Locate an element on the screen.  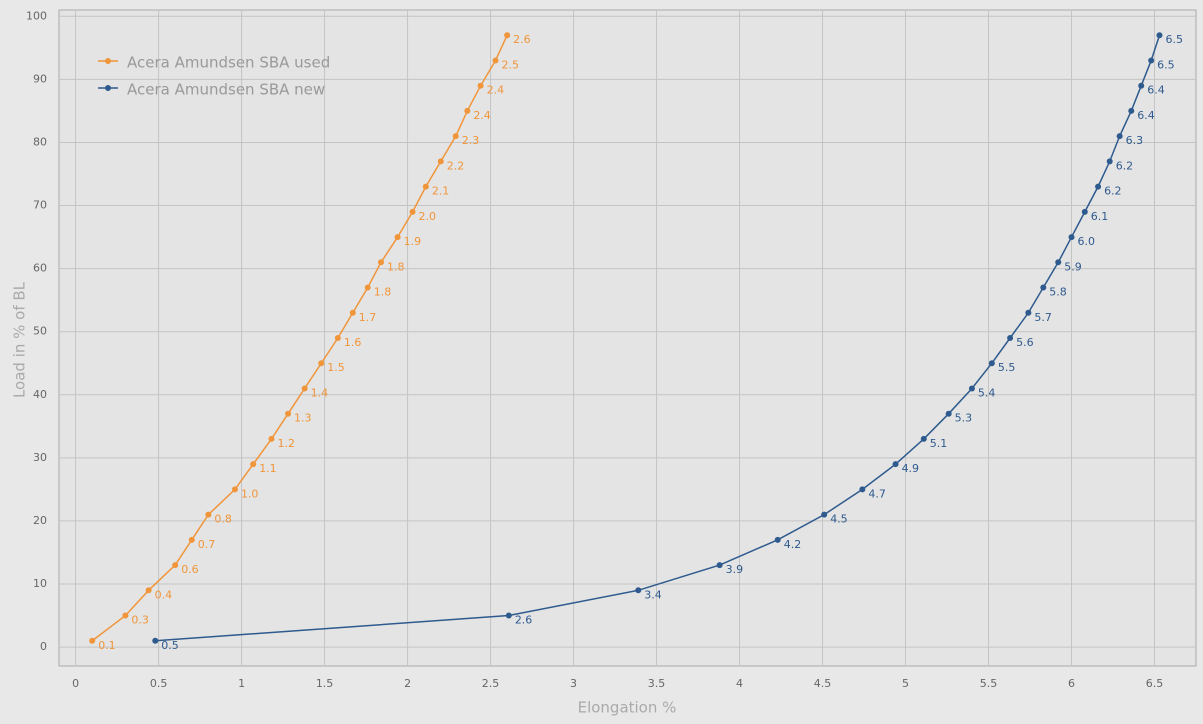
x-tick-label: 6.5 is located at coordinates (1155, 683).